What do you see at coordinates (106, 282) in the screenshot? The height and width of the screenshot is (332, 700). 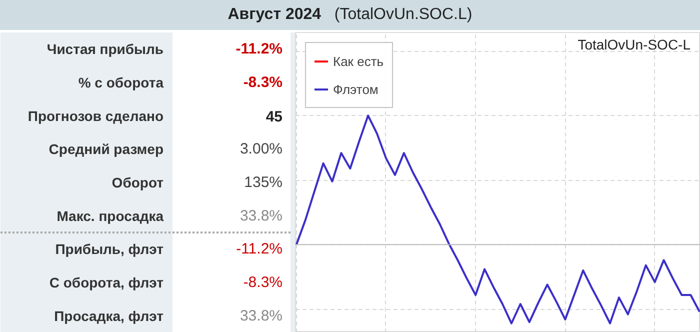 I see `category-label: С оборота, флэт` at bounding box center [106, 282].